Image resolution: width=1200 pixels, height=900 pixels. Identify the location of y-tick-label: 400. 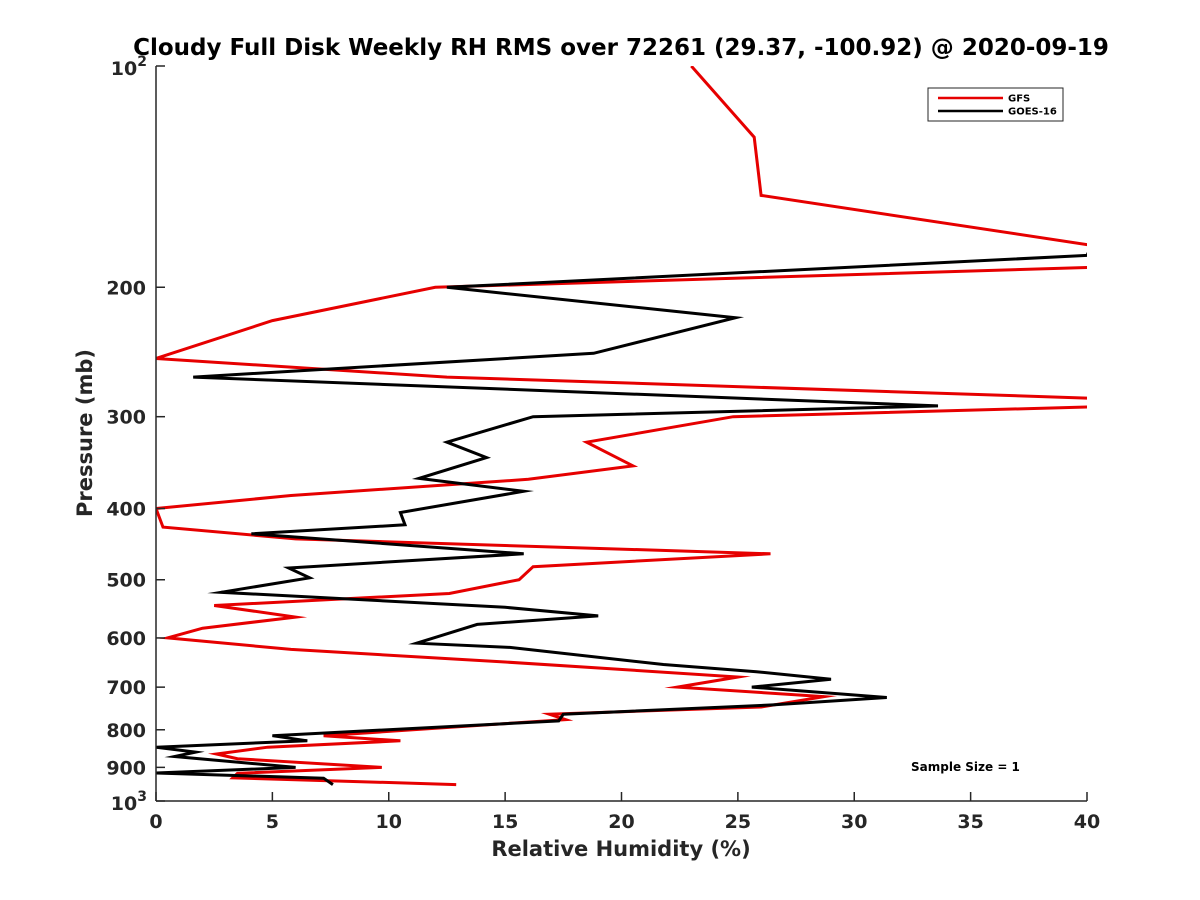
(126, 510).